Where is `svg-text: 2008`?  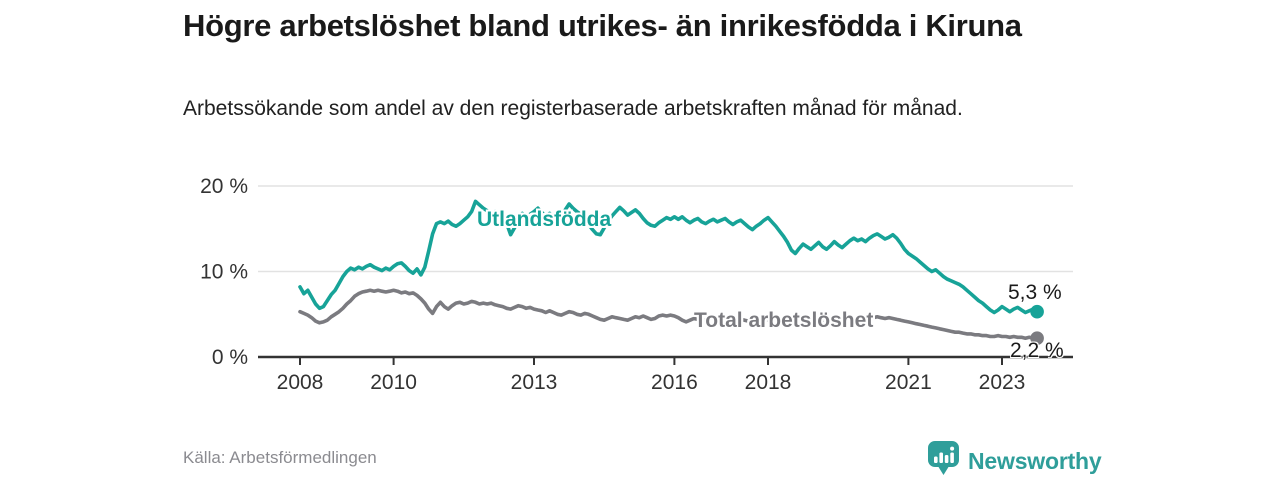
svg-text: 2008 is located at coordinates (300, 382).